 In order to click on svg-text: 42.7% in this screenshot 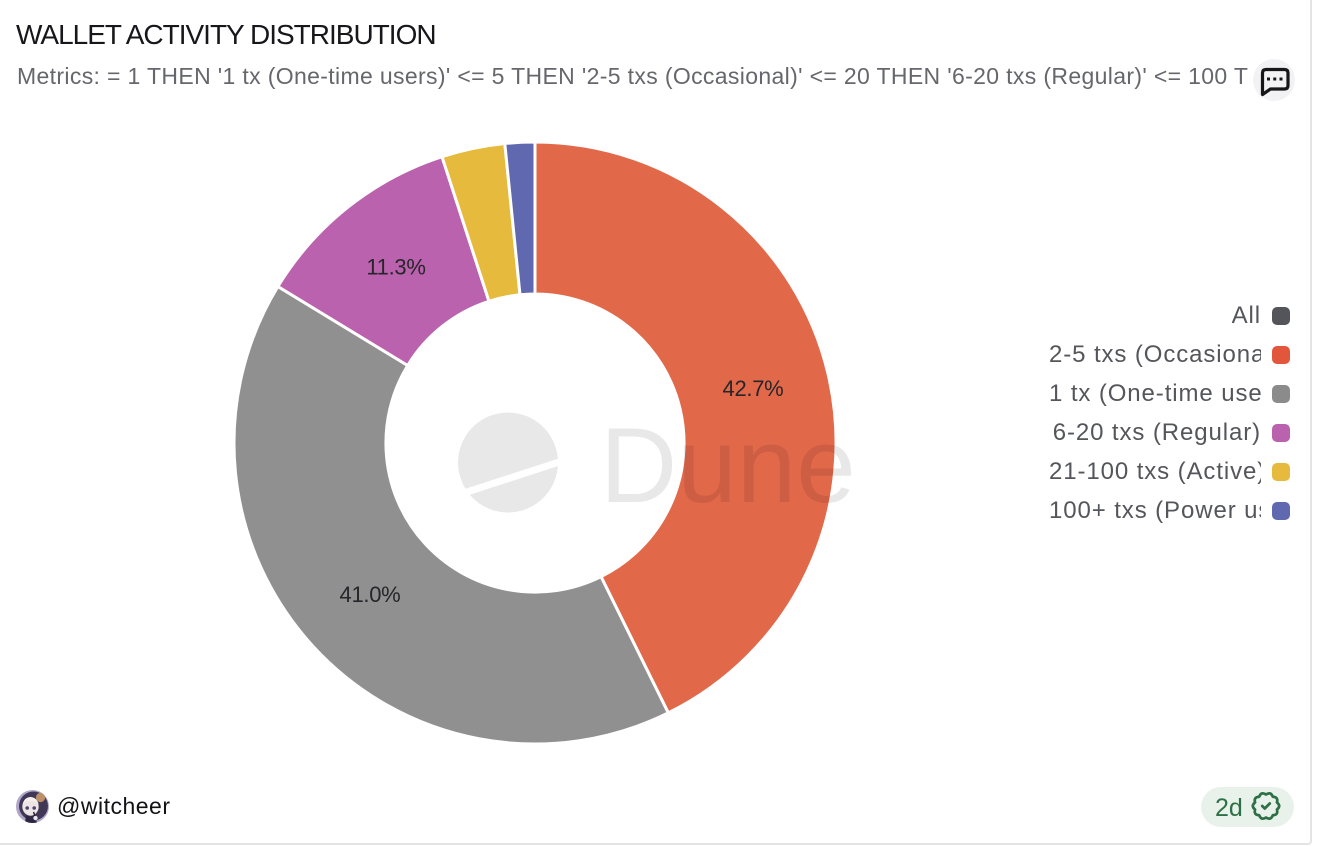, I will do `click(753, 388)`.